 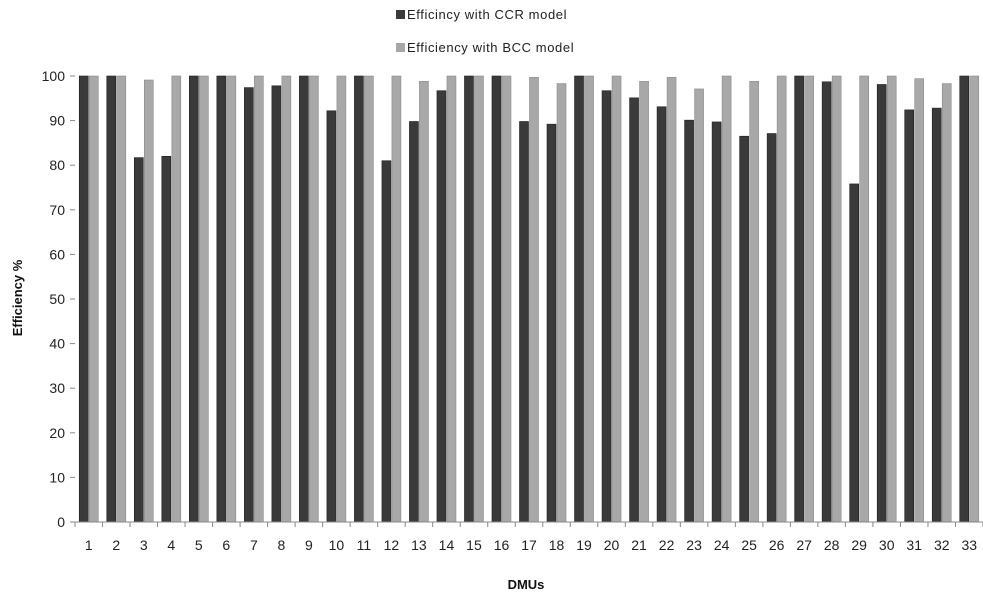 What do you see at coordinates (667, 545) in the screenshot?
I see `x-tick-label: 22` at bounding box center [667, 545].